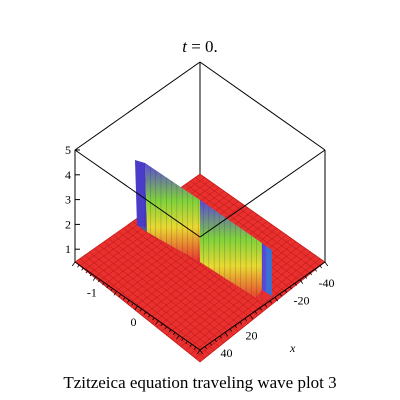 The width and height of the screenshot is (400, 400). Describe the element at coordinates (68, 175) in the screenshot. I see `z-tick-label: 4` at that location.